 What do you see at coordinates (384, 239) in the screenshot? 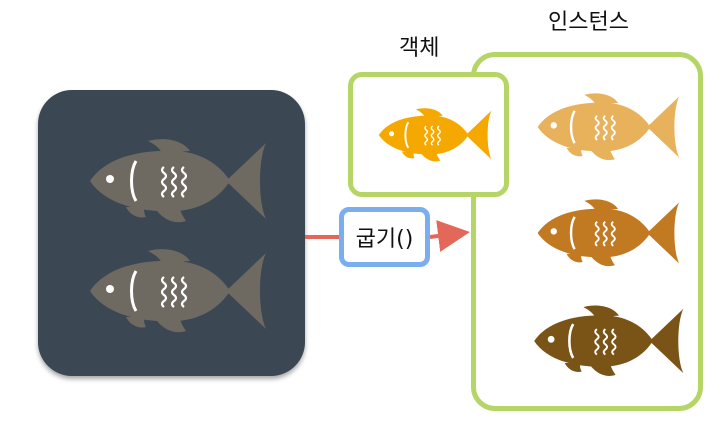
I see `method-label: 굽기()` at bounding box center [384, 239].